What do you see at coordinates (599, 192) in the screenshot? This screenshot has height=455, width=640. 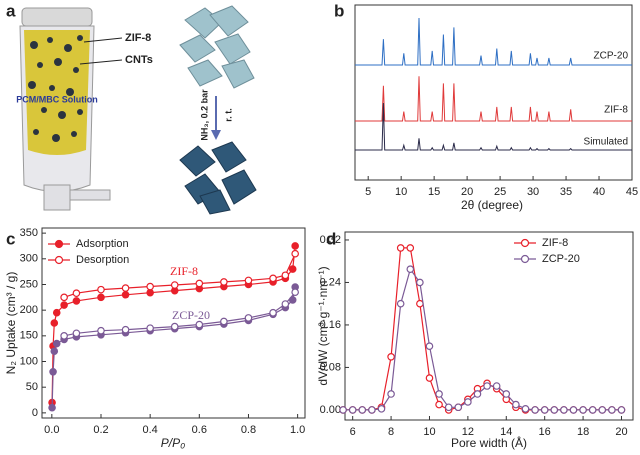 I see `x-tick-label: 40` at bounding box center [599, 192].